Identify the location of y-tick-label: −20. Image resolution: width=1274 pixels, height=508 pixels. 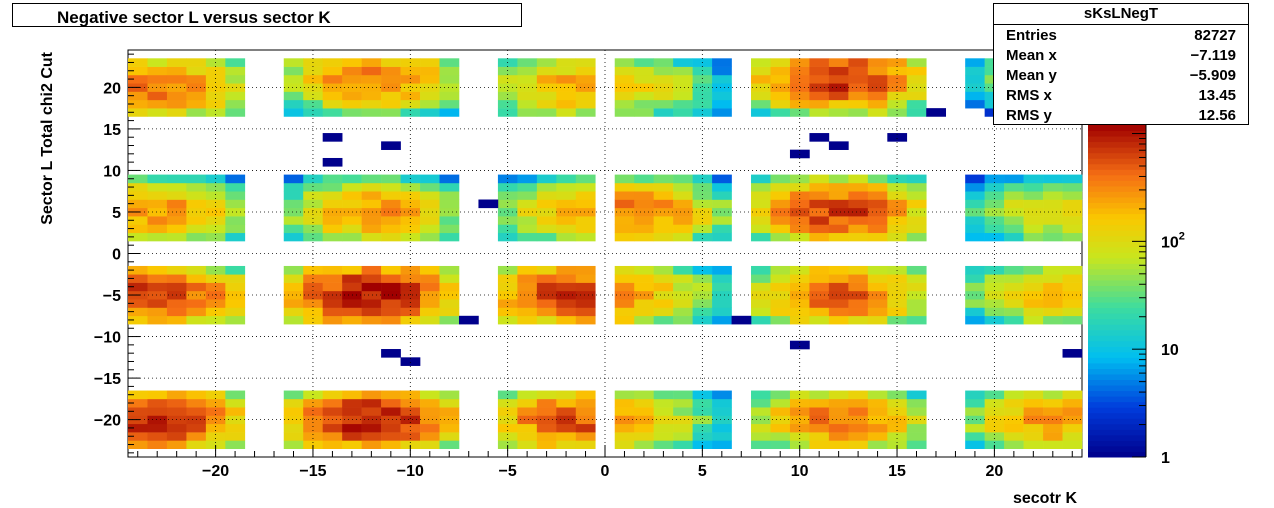
(107, 421).